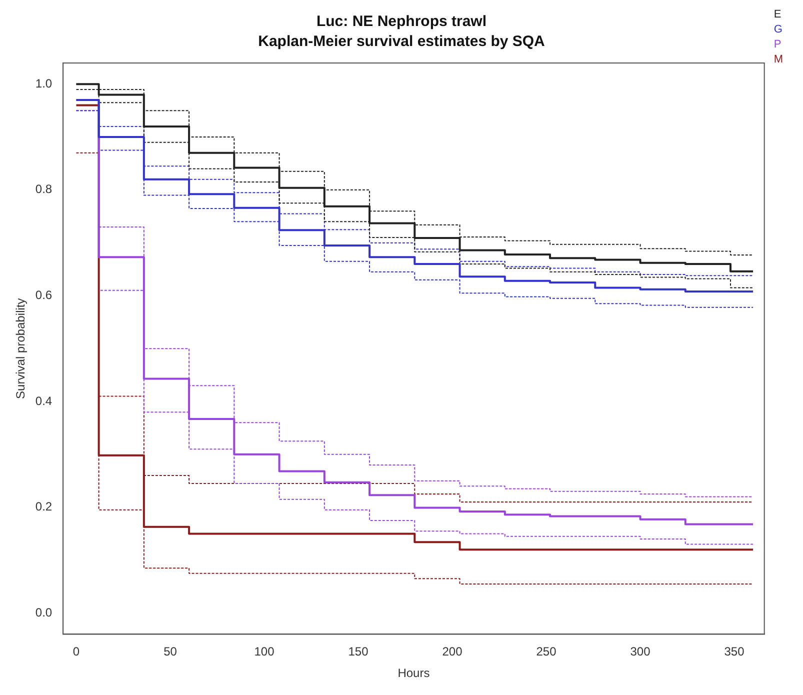 This screenshot has height=695, width=803. I want to click on y-tick-label: 0.2, so click(43, 507).